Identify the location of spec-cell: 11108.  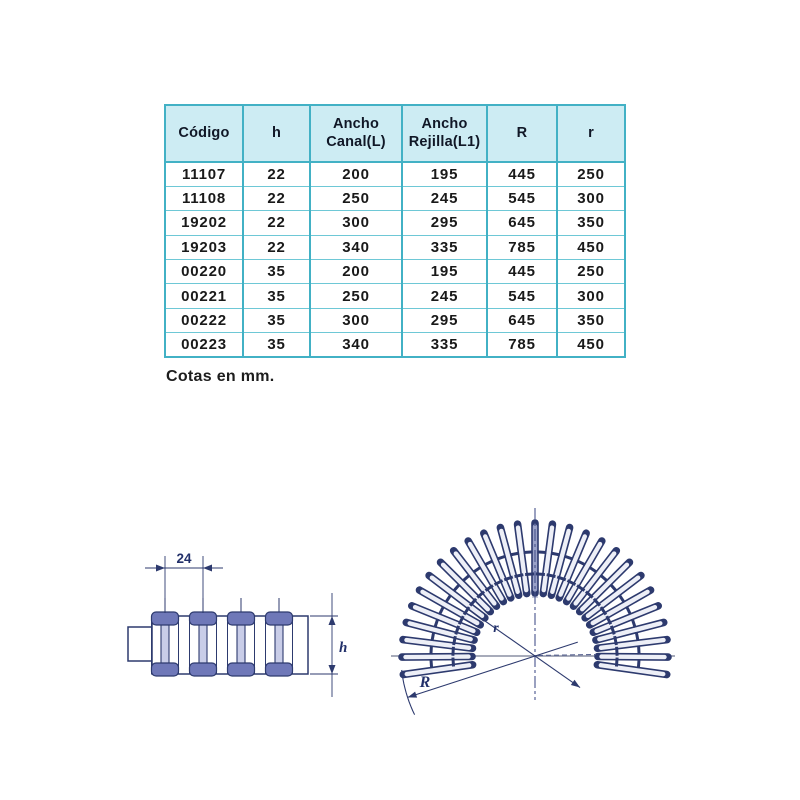
(204, 198).